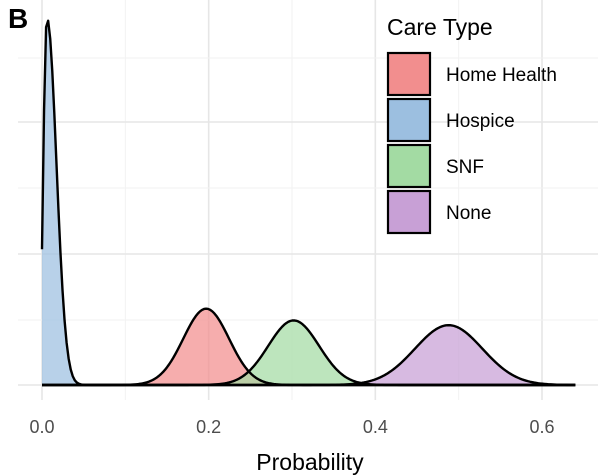 The image size is (600, 476). I want to click on legend-swatch-none, so click(409, 212).